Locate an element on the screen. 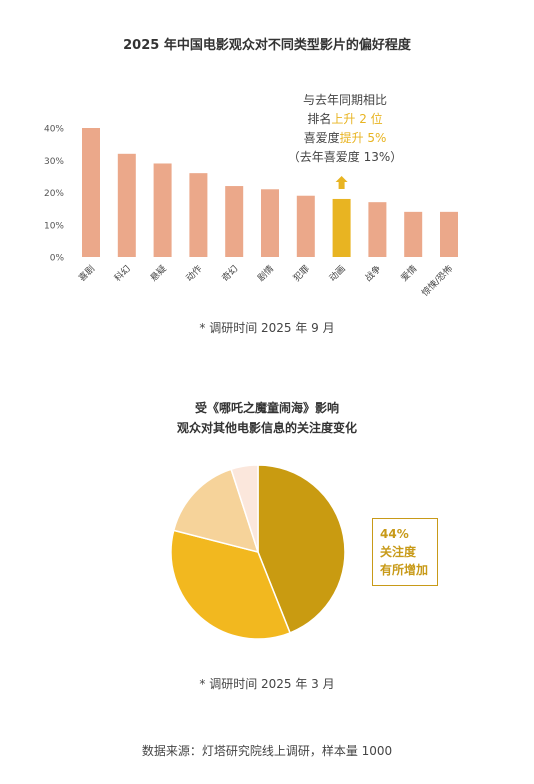  pie-chart is located at coordinates (258, 552).